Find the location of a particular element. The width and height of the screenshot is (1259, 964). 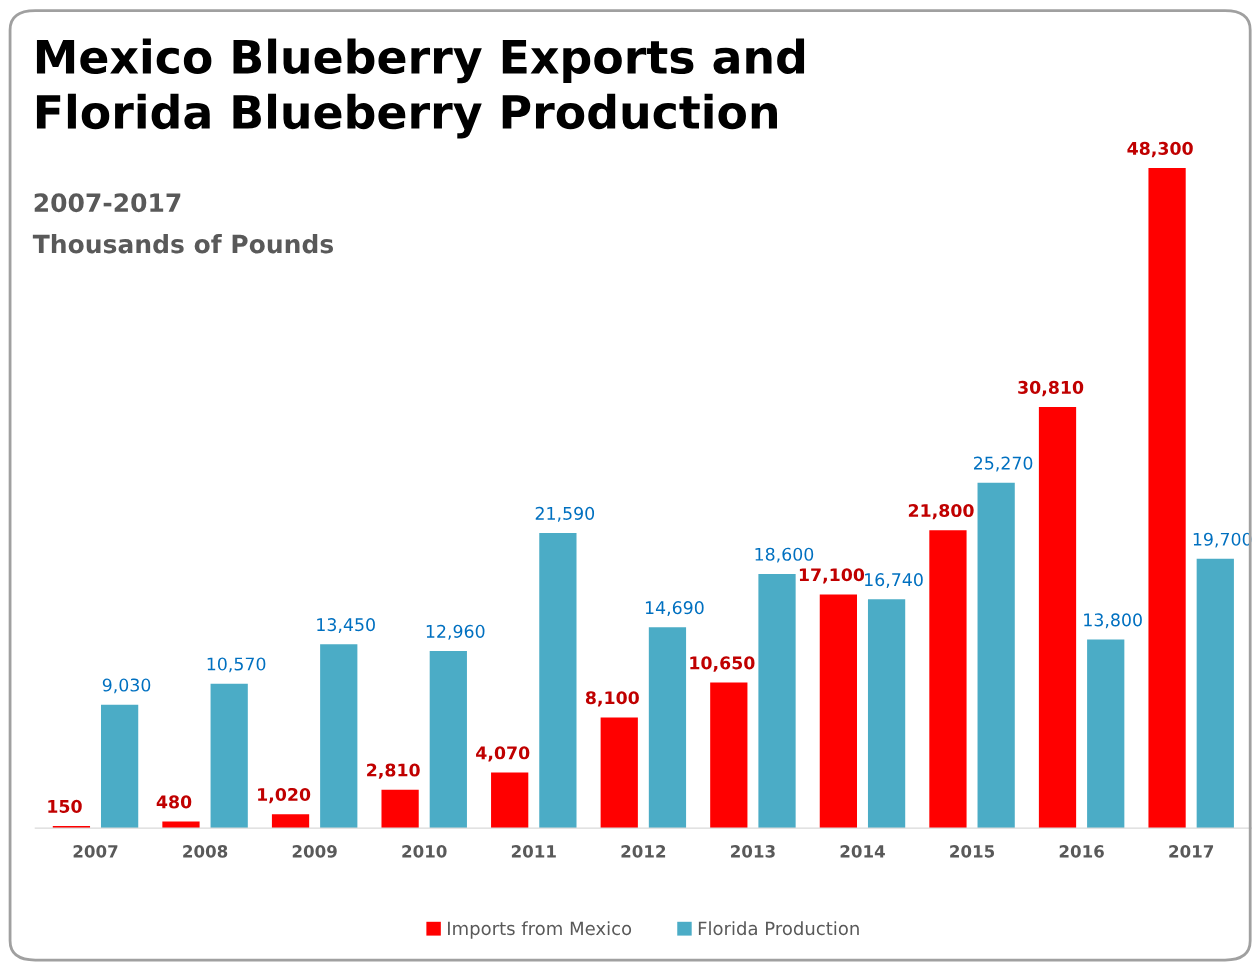

x-tick-label: 2008 is located at coordinates (205, 851).